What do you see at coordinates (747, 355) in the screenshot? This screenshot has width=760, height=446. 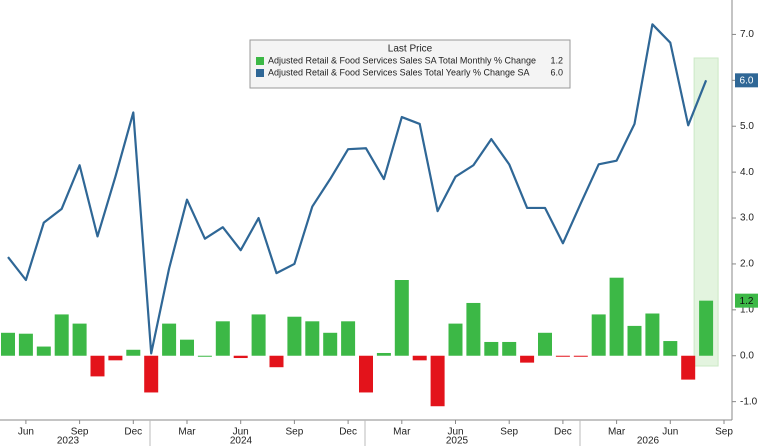 I see `y-tick-label: 0.0` at bounding box center [747, 355].